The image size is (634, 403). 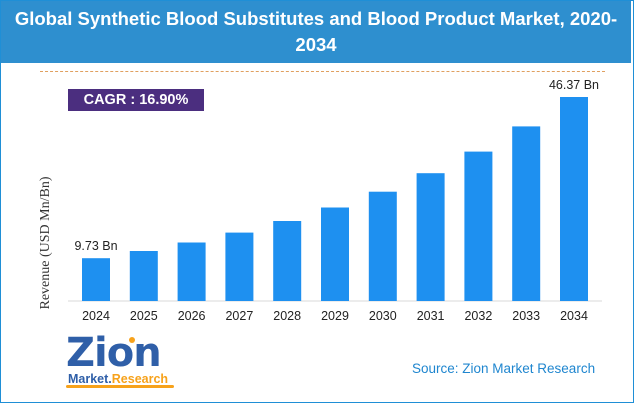 I want to click on logo-subtitle: Market.Research, so click(x=118, y=379).